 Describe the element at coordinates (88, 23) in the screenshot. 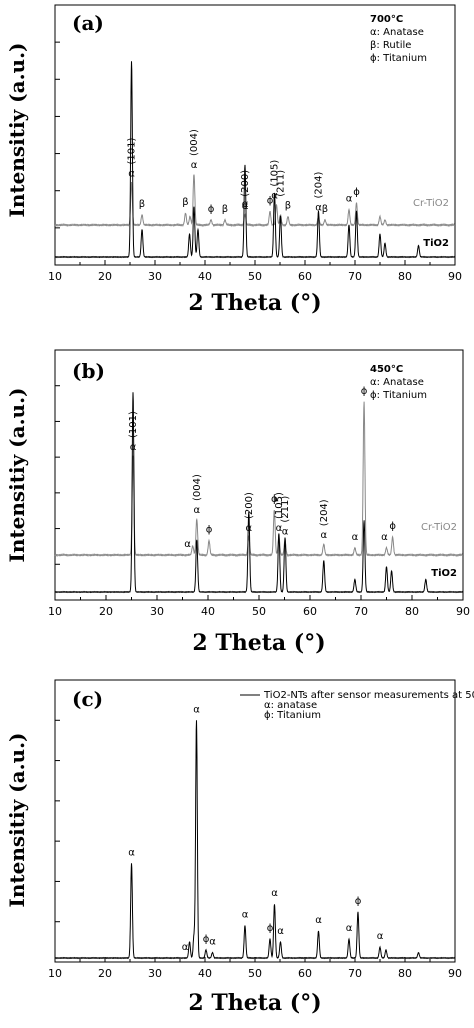

I see `panel-label: (a)` at that location.